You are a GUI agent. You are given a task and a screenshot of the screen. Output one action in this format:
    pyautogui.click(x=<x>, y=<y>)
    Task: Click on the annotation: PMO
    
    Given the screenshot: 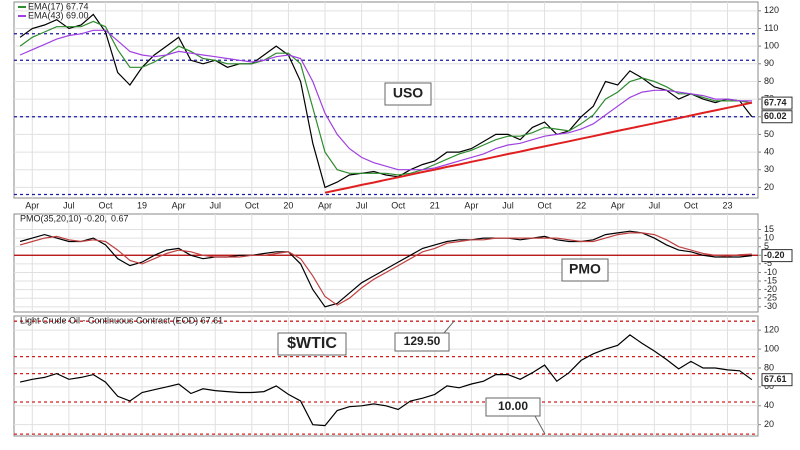 What is the action you would take?
    pyautogui.click(x=585, y=269)
    